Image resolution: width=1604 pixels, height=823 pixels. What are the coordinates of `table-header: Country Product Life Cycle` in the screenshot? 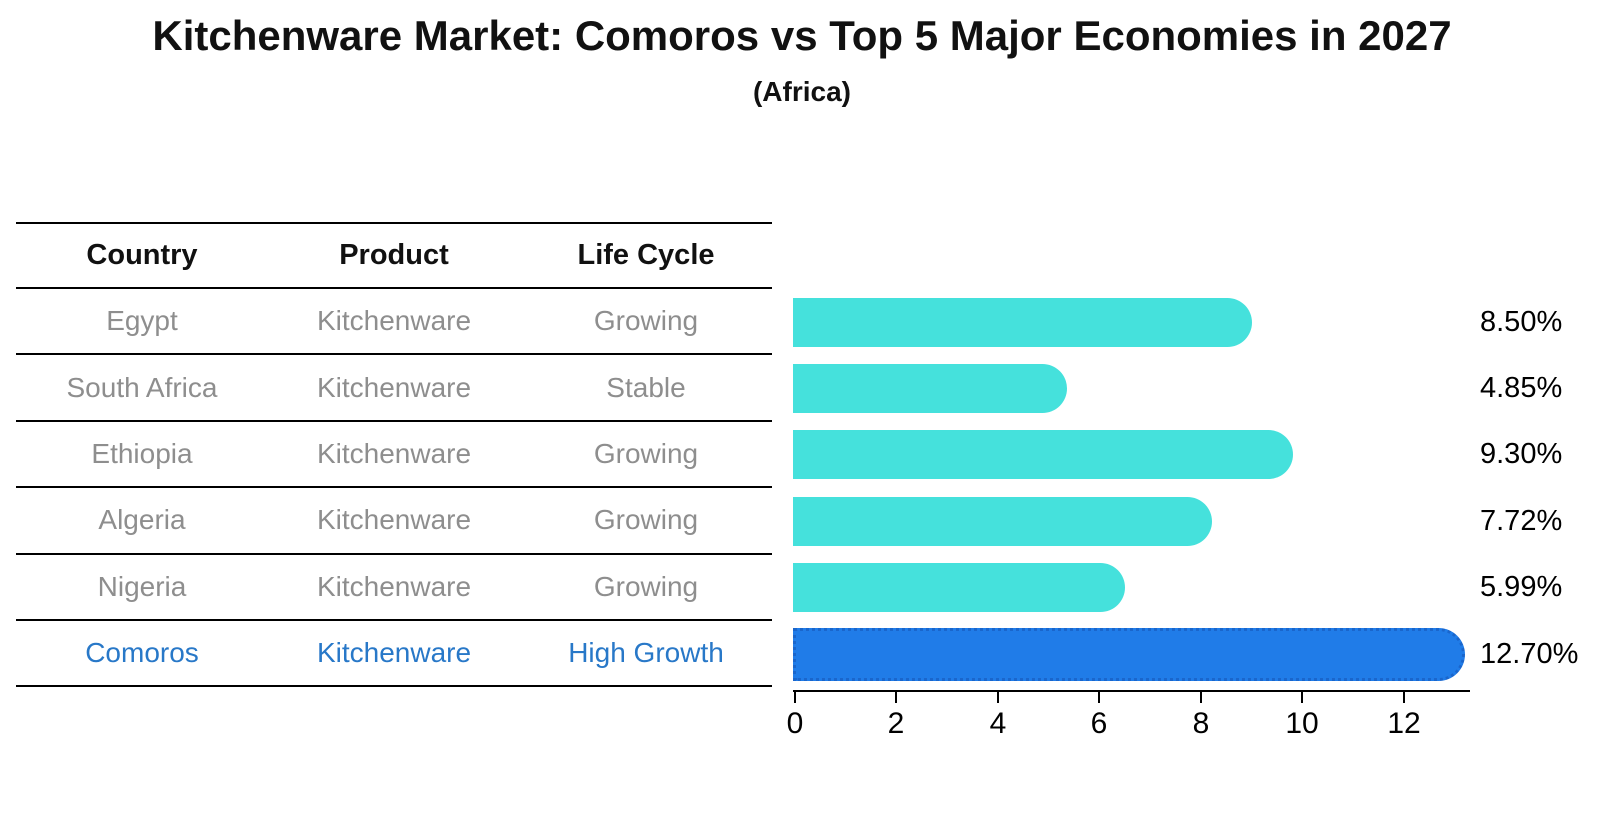 It's located at (394, 255).